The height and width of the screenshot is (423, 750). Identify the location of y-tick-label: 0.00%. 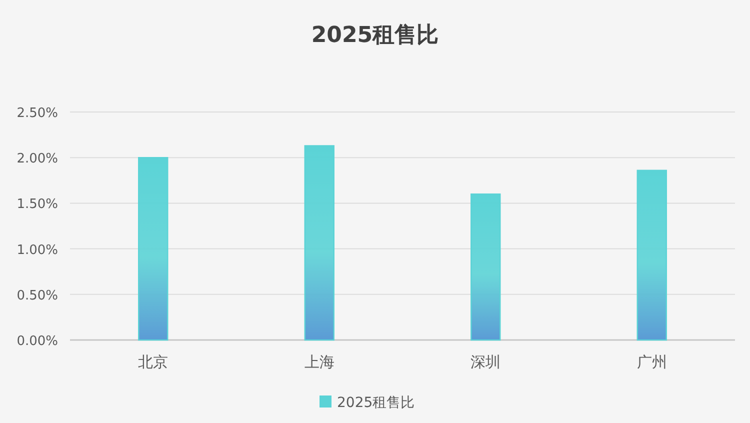
(37, 341).